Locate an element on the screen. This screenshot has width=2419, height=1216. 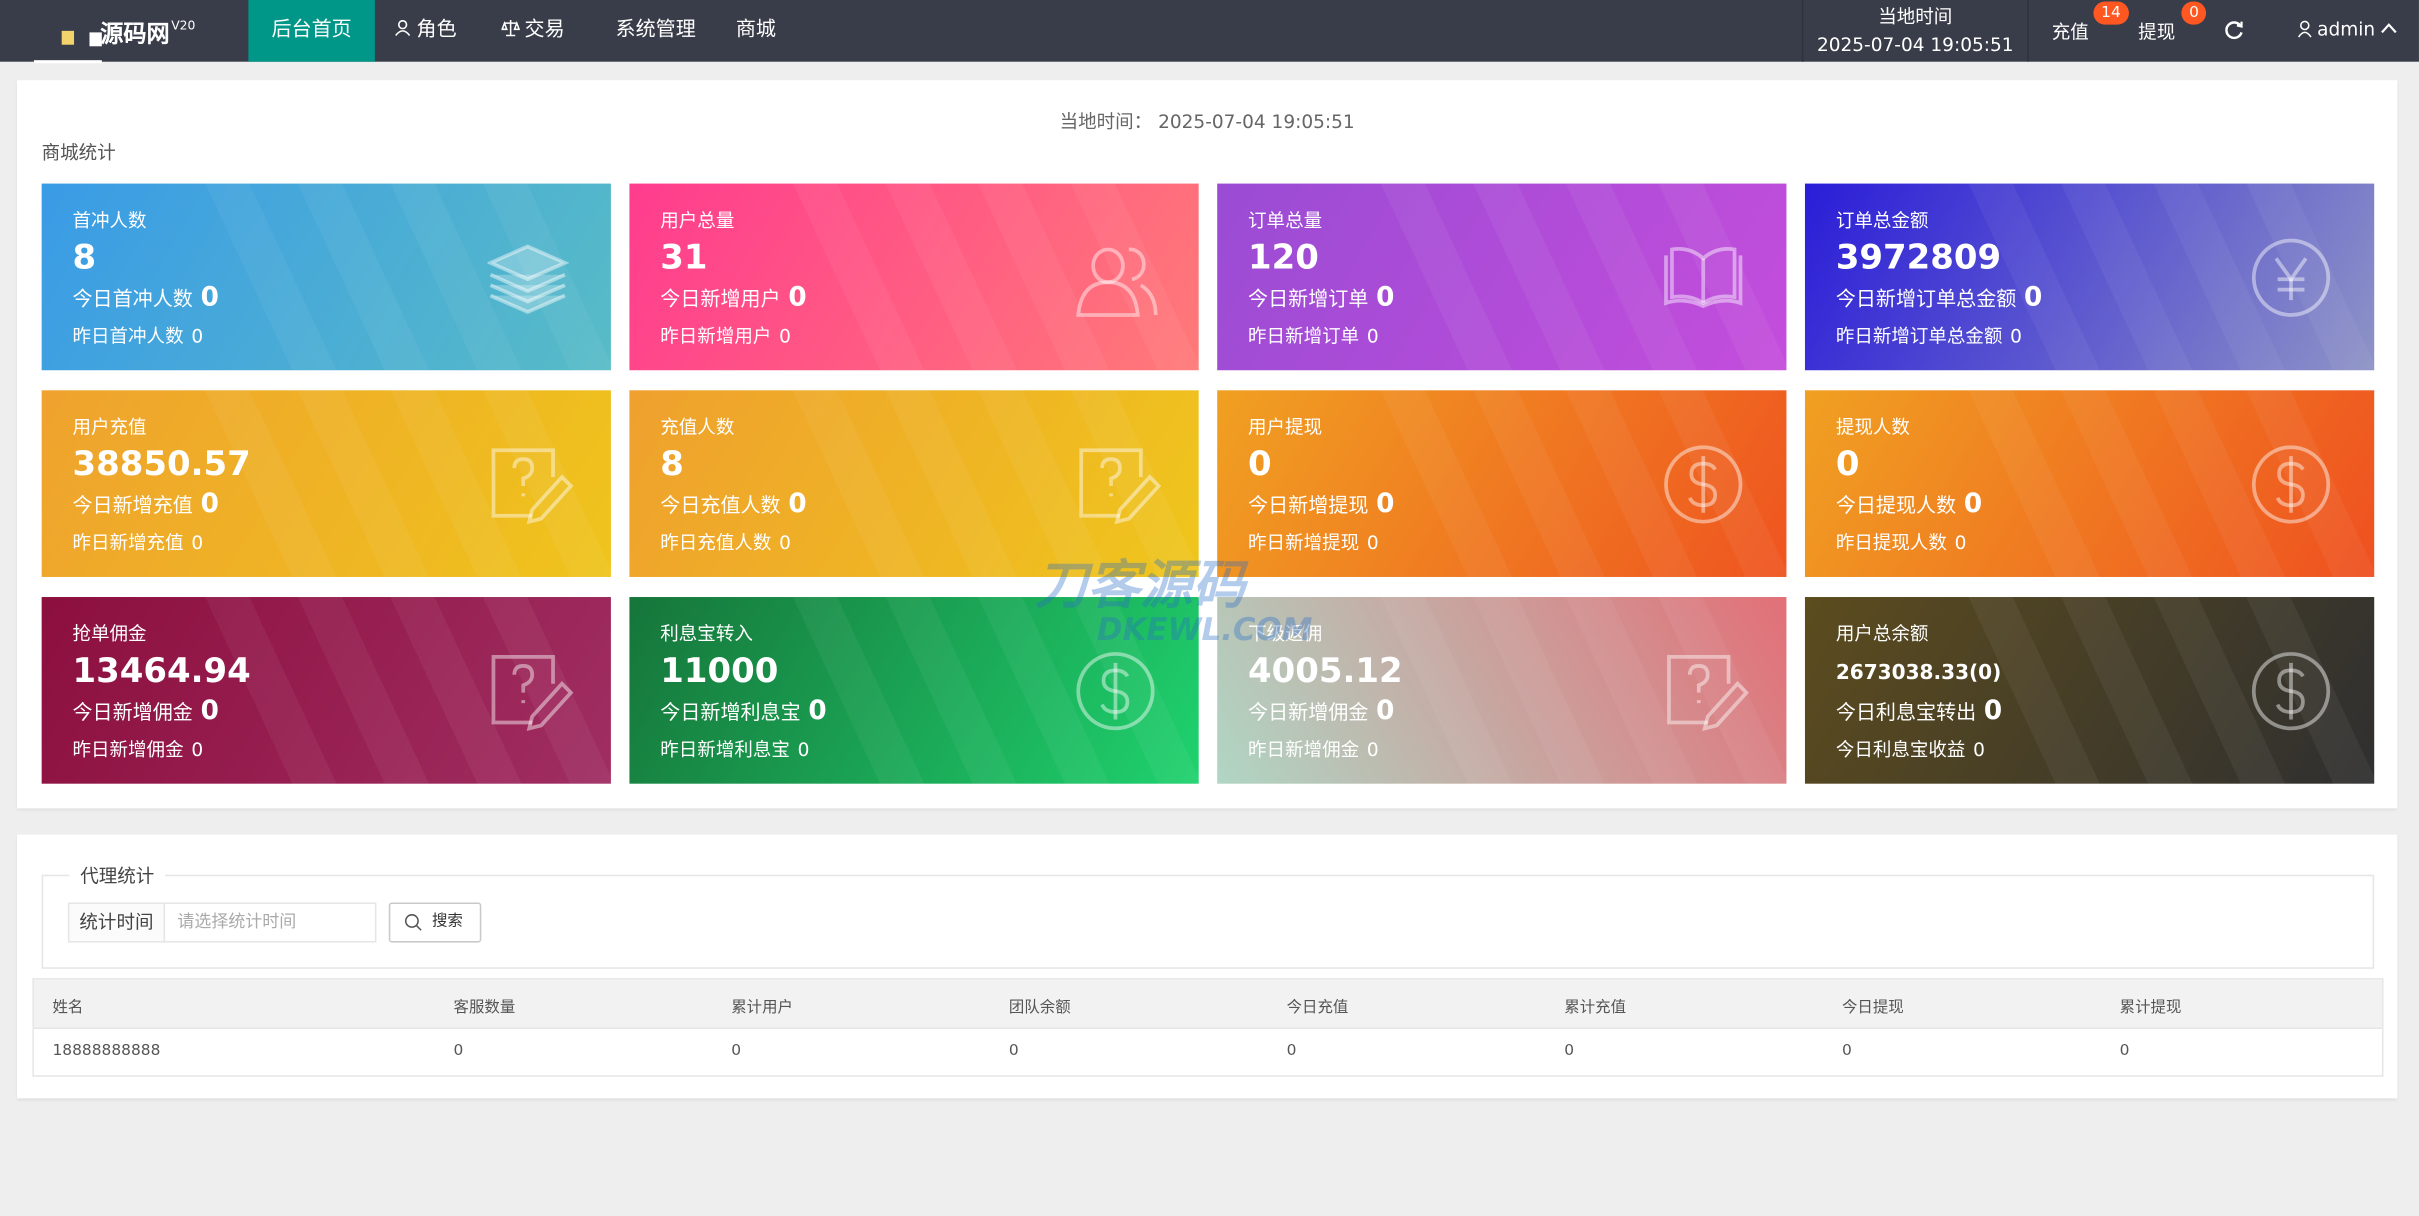
stat-card: 用户总余额 2673038.33(0) 今日利息宝转出 0 今日利息宝收益 0 is located at coordinates (2089, 690).